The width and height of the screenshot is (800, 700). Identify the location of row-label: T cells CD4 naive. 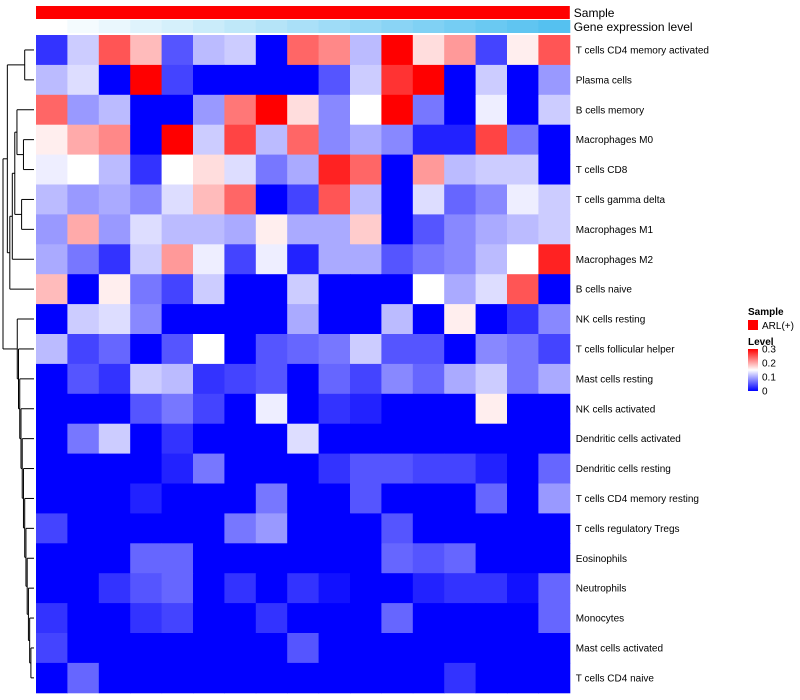
(615, 678).